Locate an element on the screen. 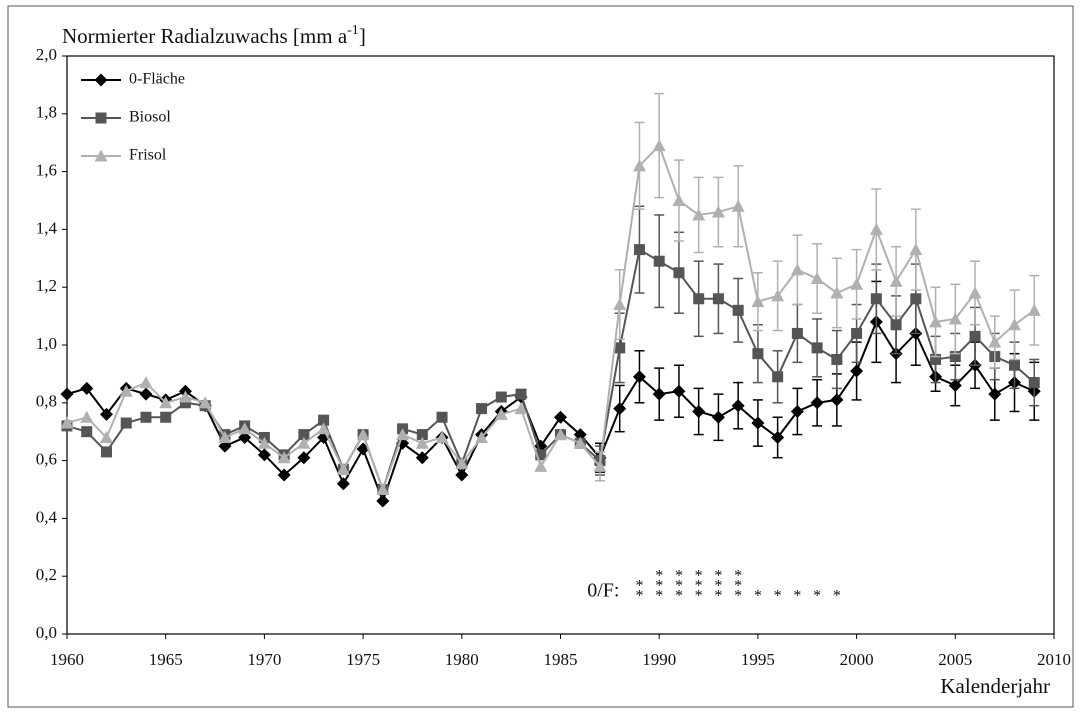 This screenshot has width=1081, height=713. x-tick-label: 1980 is located at coordinates (462, 659).